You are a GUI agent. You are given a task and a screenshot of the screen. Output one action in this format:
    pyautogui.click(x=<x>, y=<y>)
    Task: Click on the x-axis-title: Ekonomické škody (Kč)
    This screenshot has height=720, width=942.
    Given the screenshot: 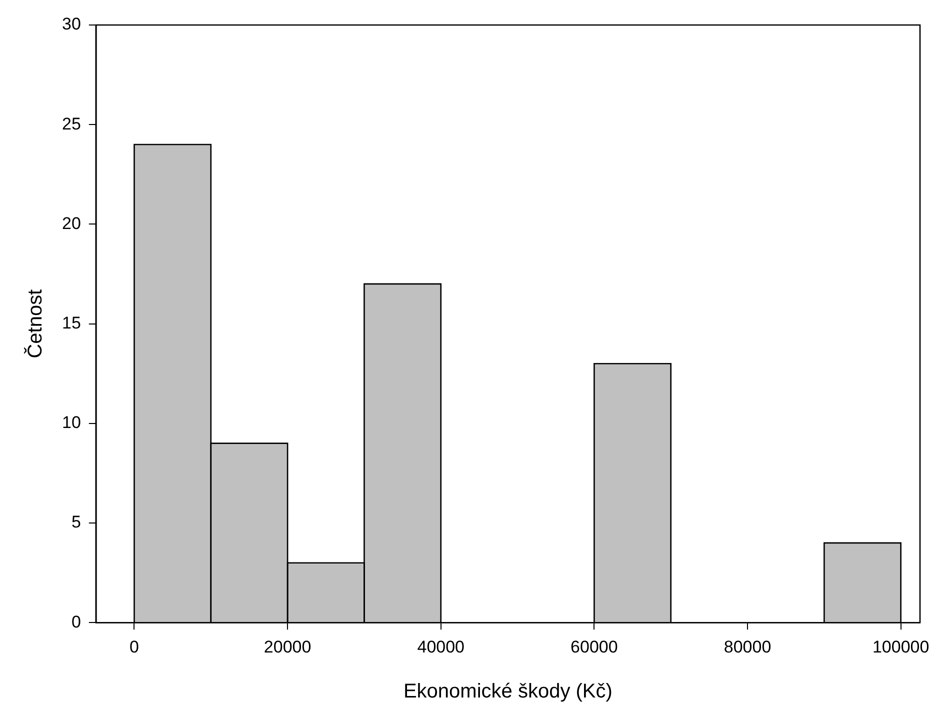 What is the action you would take?
    pyautogui.click(x=507, y=691)
    